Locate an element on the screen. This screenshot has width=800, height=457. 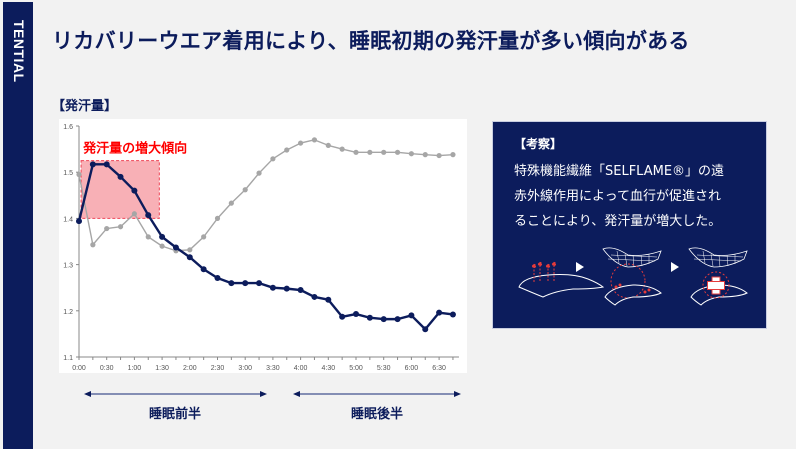
x-tick-label: 2:30 is located at coordinates (218, 368).